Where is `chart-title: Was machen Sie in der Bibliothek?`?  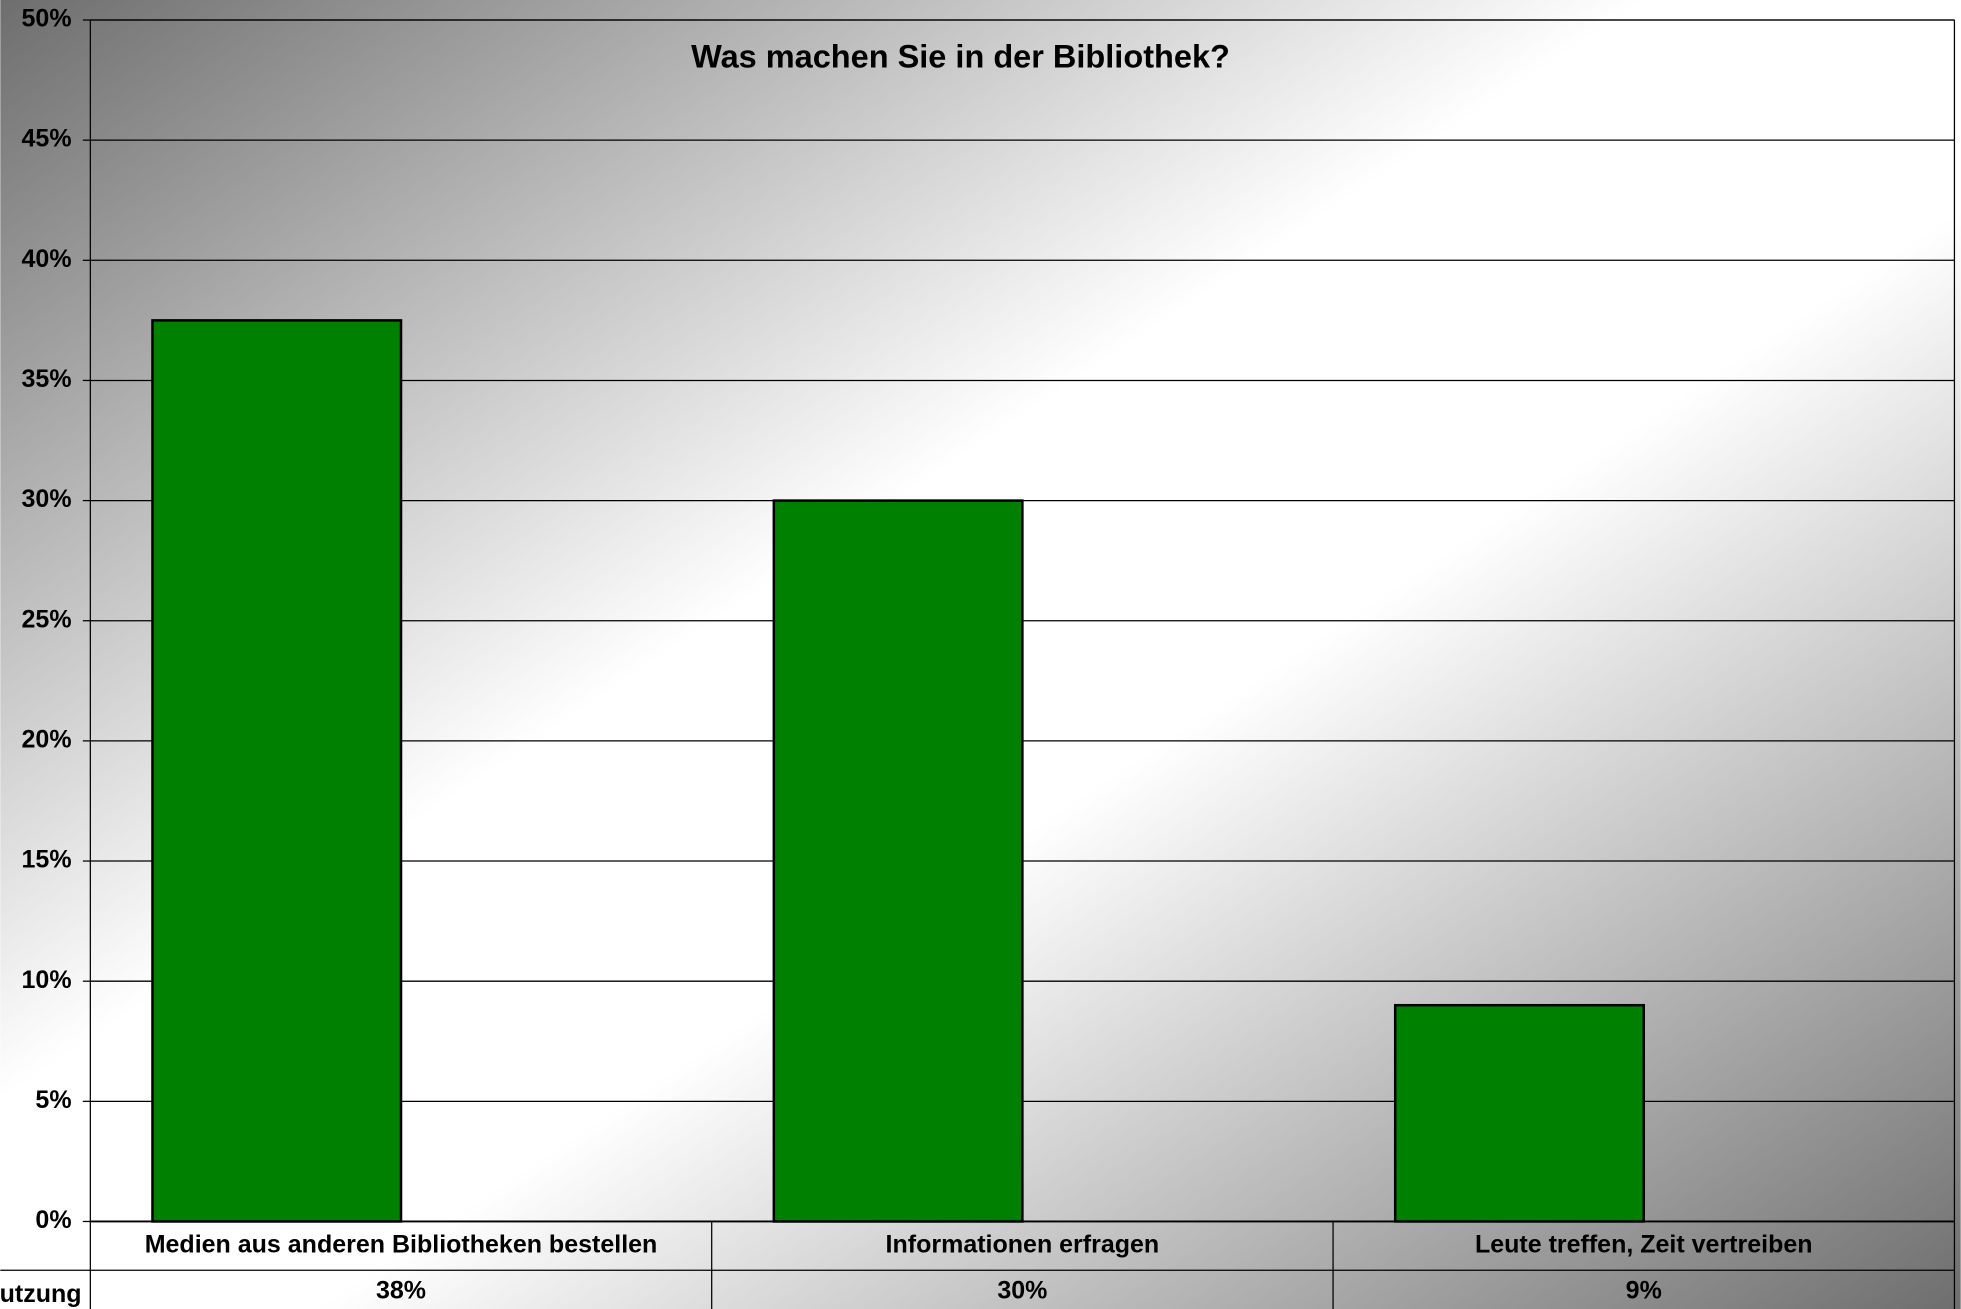 chart-title: Was machen Sie in der Bibliothek? is located at coordinates (960, 56).